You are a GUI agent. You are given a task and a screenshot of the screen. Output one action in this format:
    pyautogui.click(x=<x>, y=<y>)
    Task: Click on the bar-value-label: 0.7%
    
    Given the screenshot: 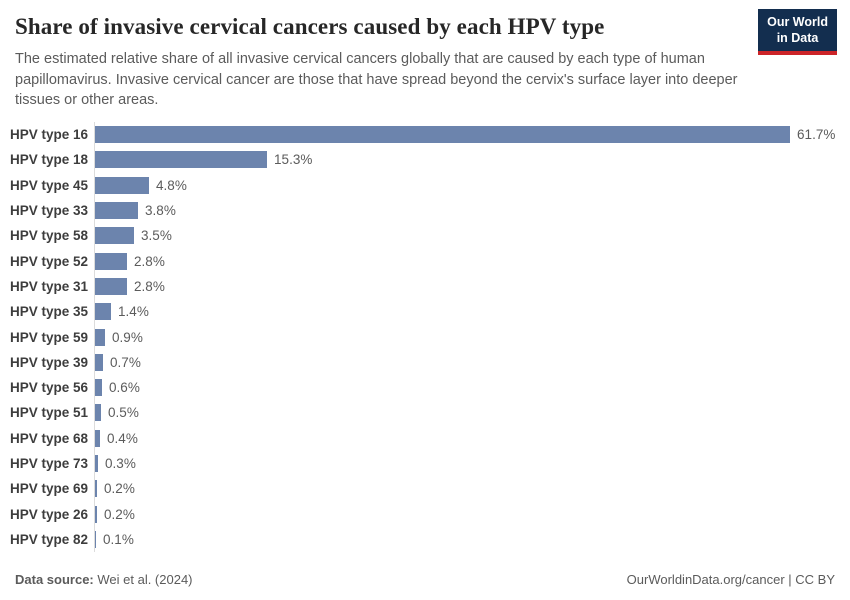 What is the action you would take?
    pyautogui.click(x=125, y=362)
    